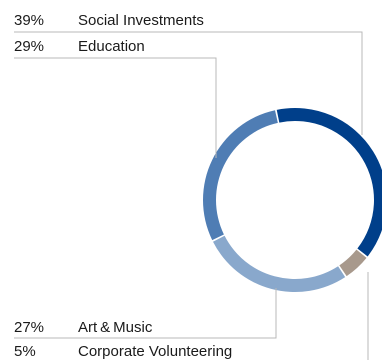 The image size is (382, 360). What do you see at coordinates (279, 263) in the screenshot?
I see `slice-art-music` at bounding box center [279, 263].